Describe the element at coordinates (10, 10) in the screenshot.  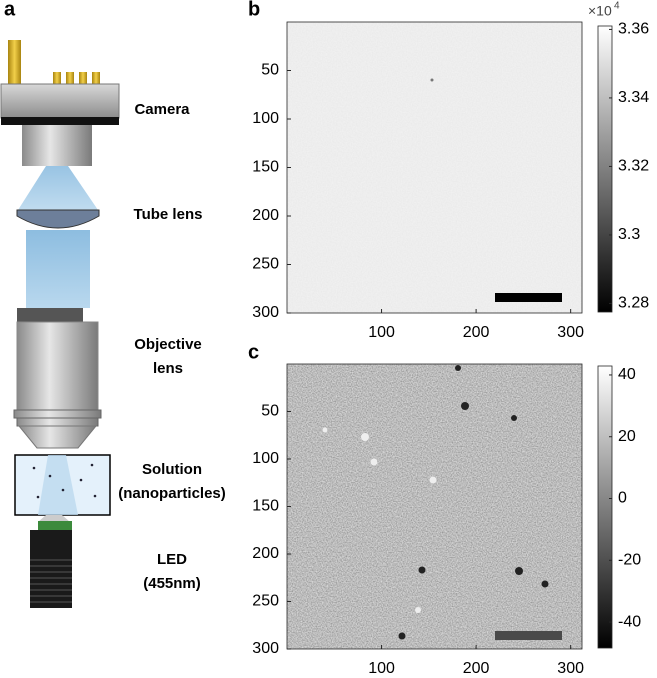
I see `panel-label: a` at that location.